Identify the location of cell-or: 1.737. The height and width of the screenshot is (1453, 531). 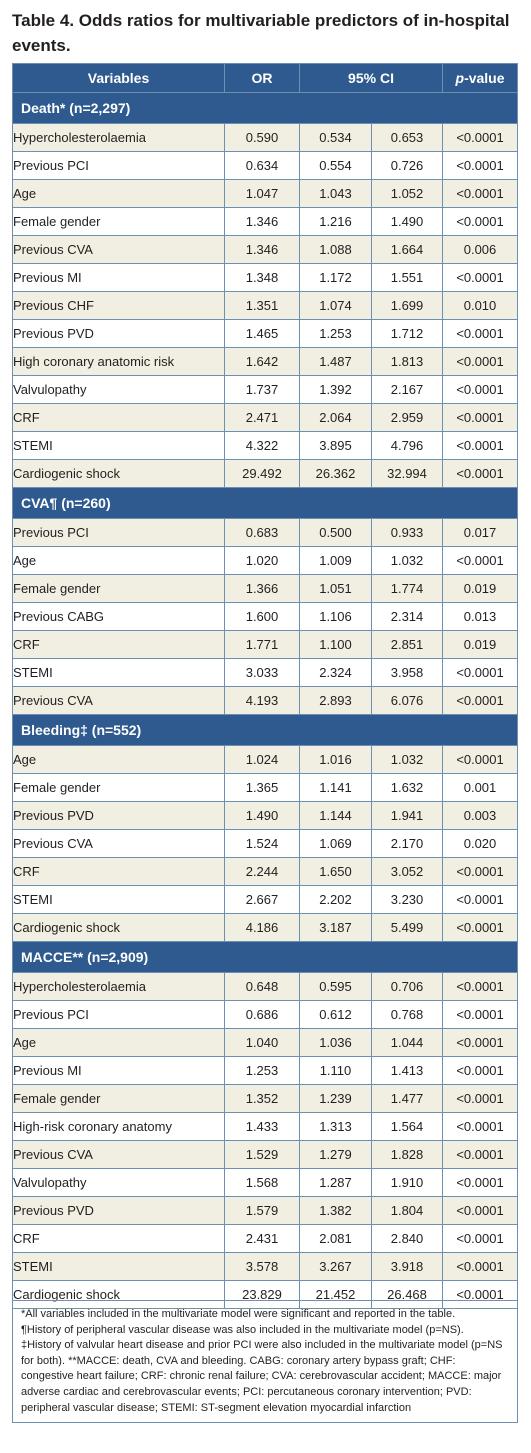
(262, 389).